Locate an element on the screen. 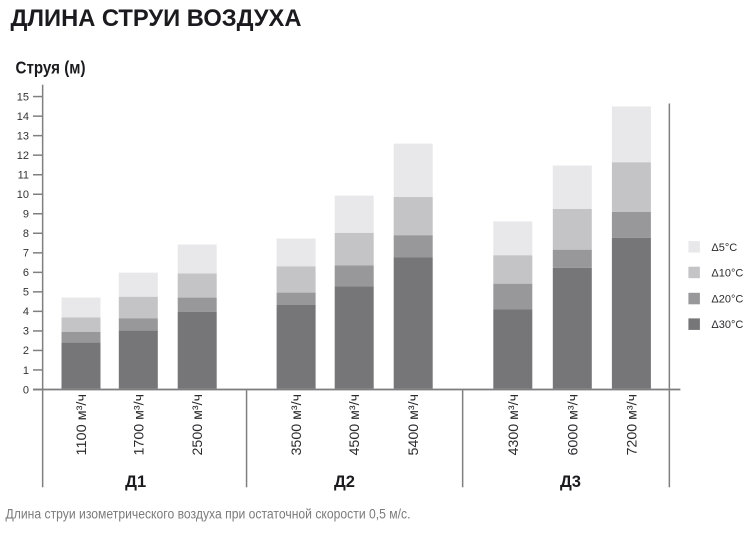 This screenshot has height=535, width=743. svg-text: 7 is located at coordinates (26, 254).